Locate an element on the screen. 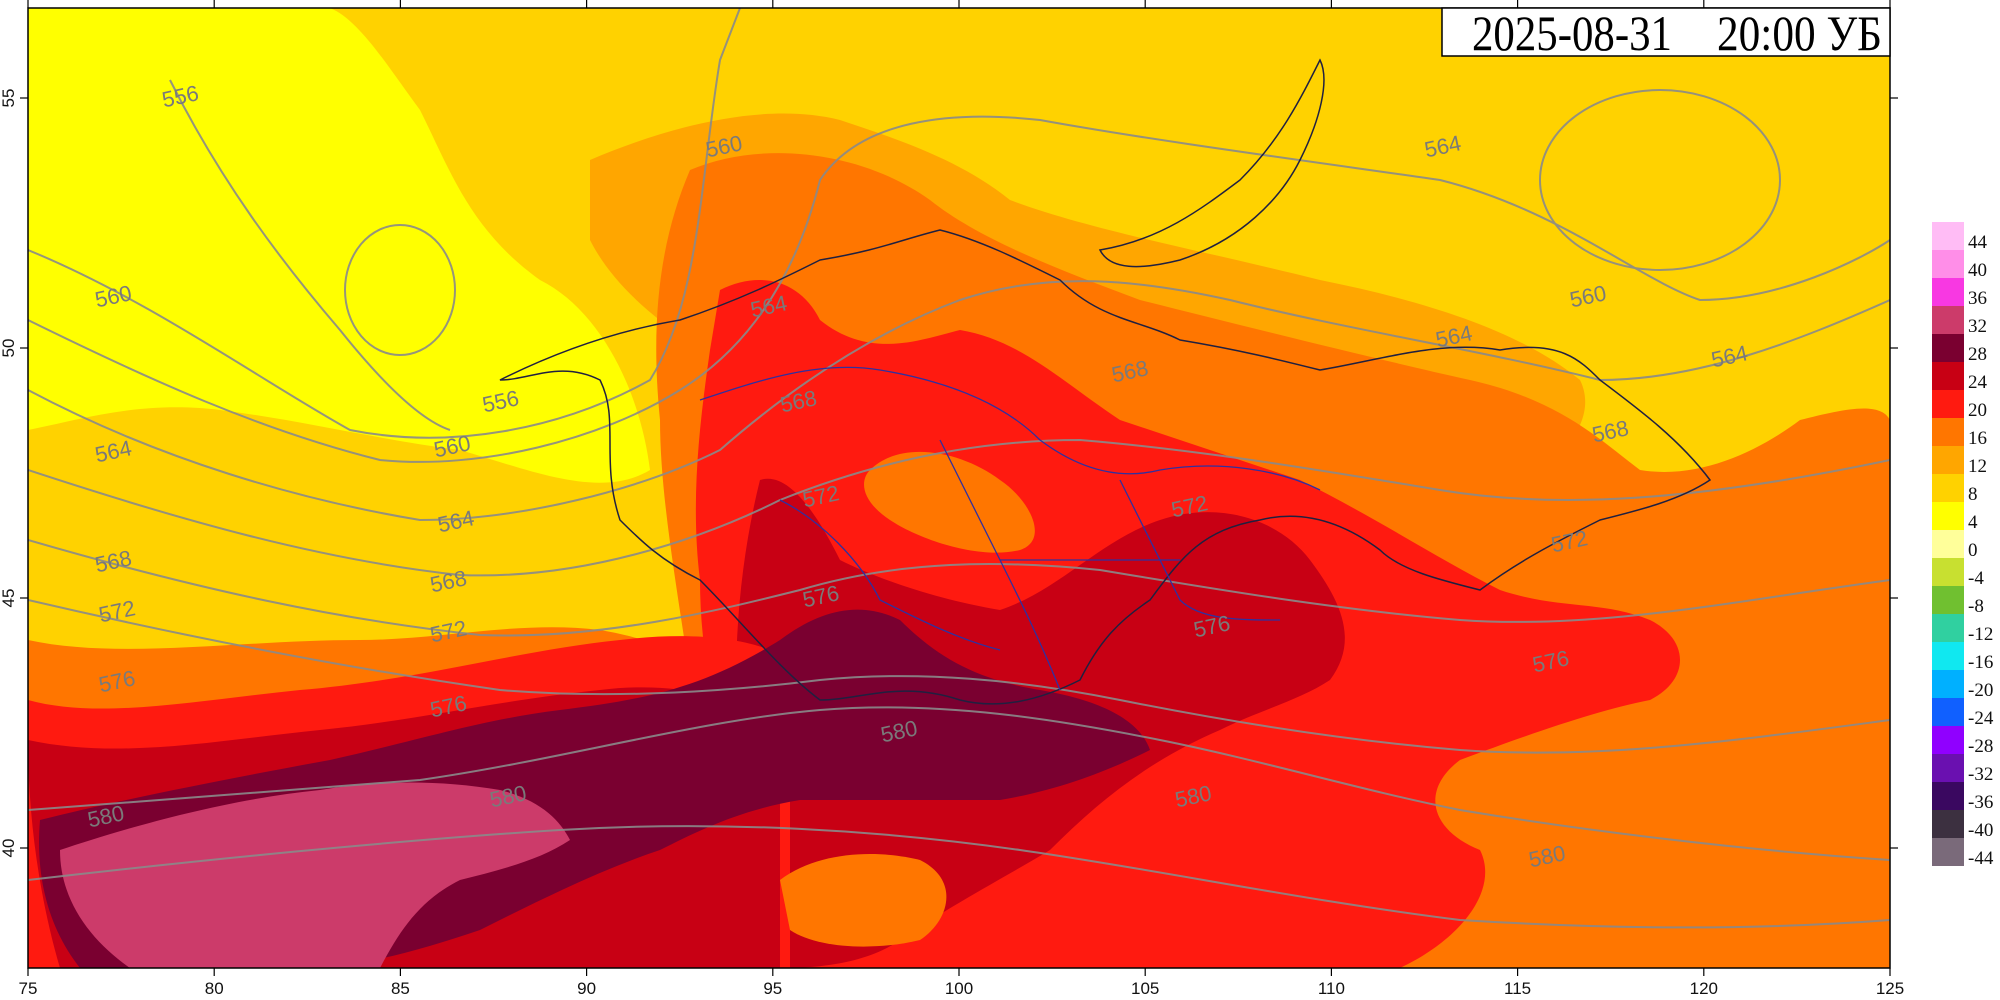 The image size is (2000, 1000). legend-label: -36 is located at coordinates (1980, 802).